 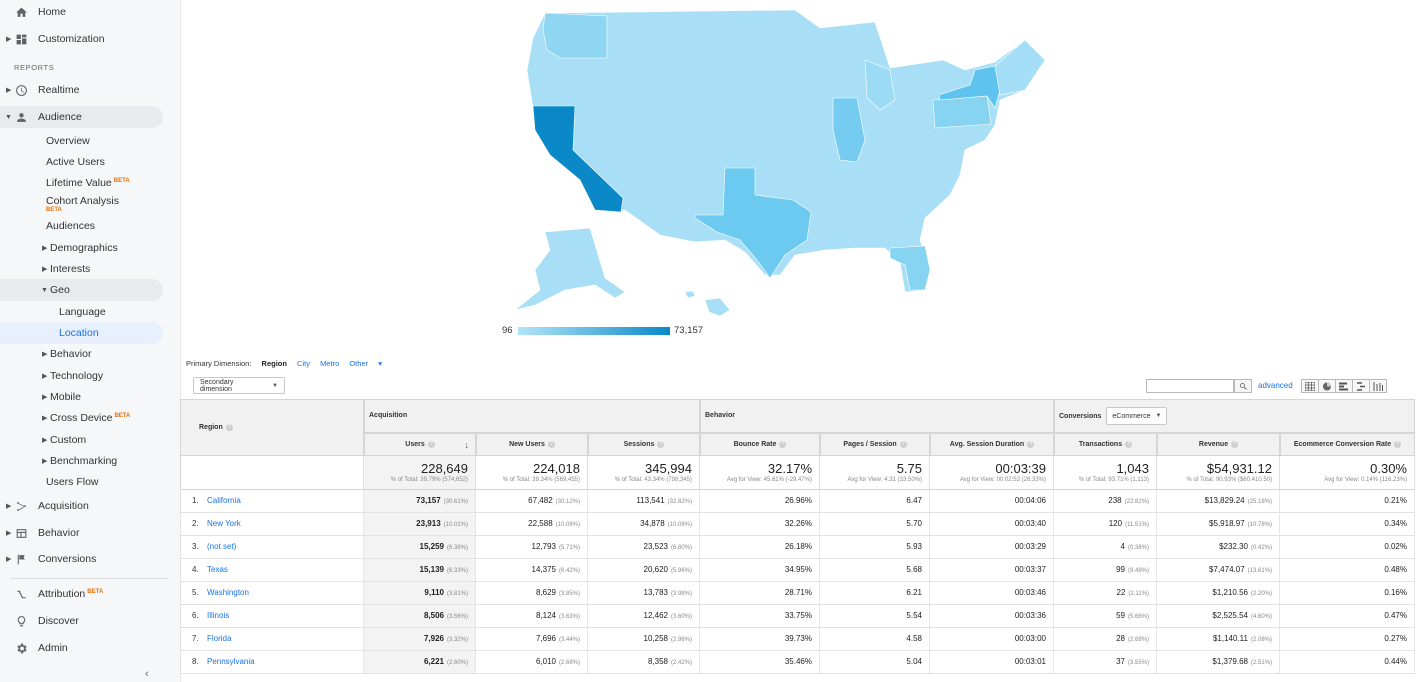 I want to click on search-button, so click(x=1243, y=386).